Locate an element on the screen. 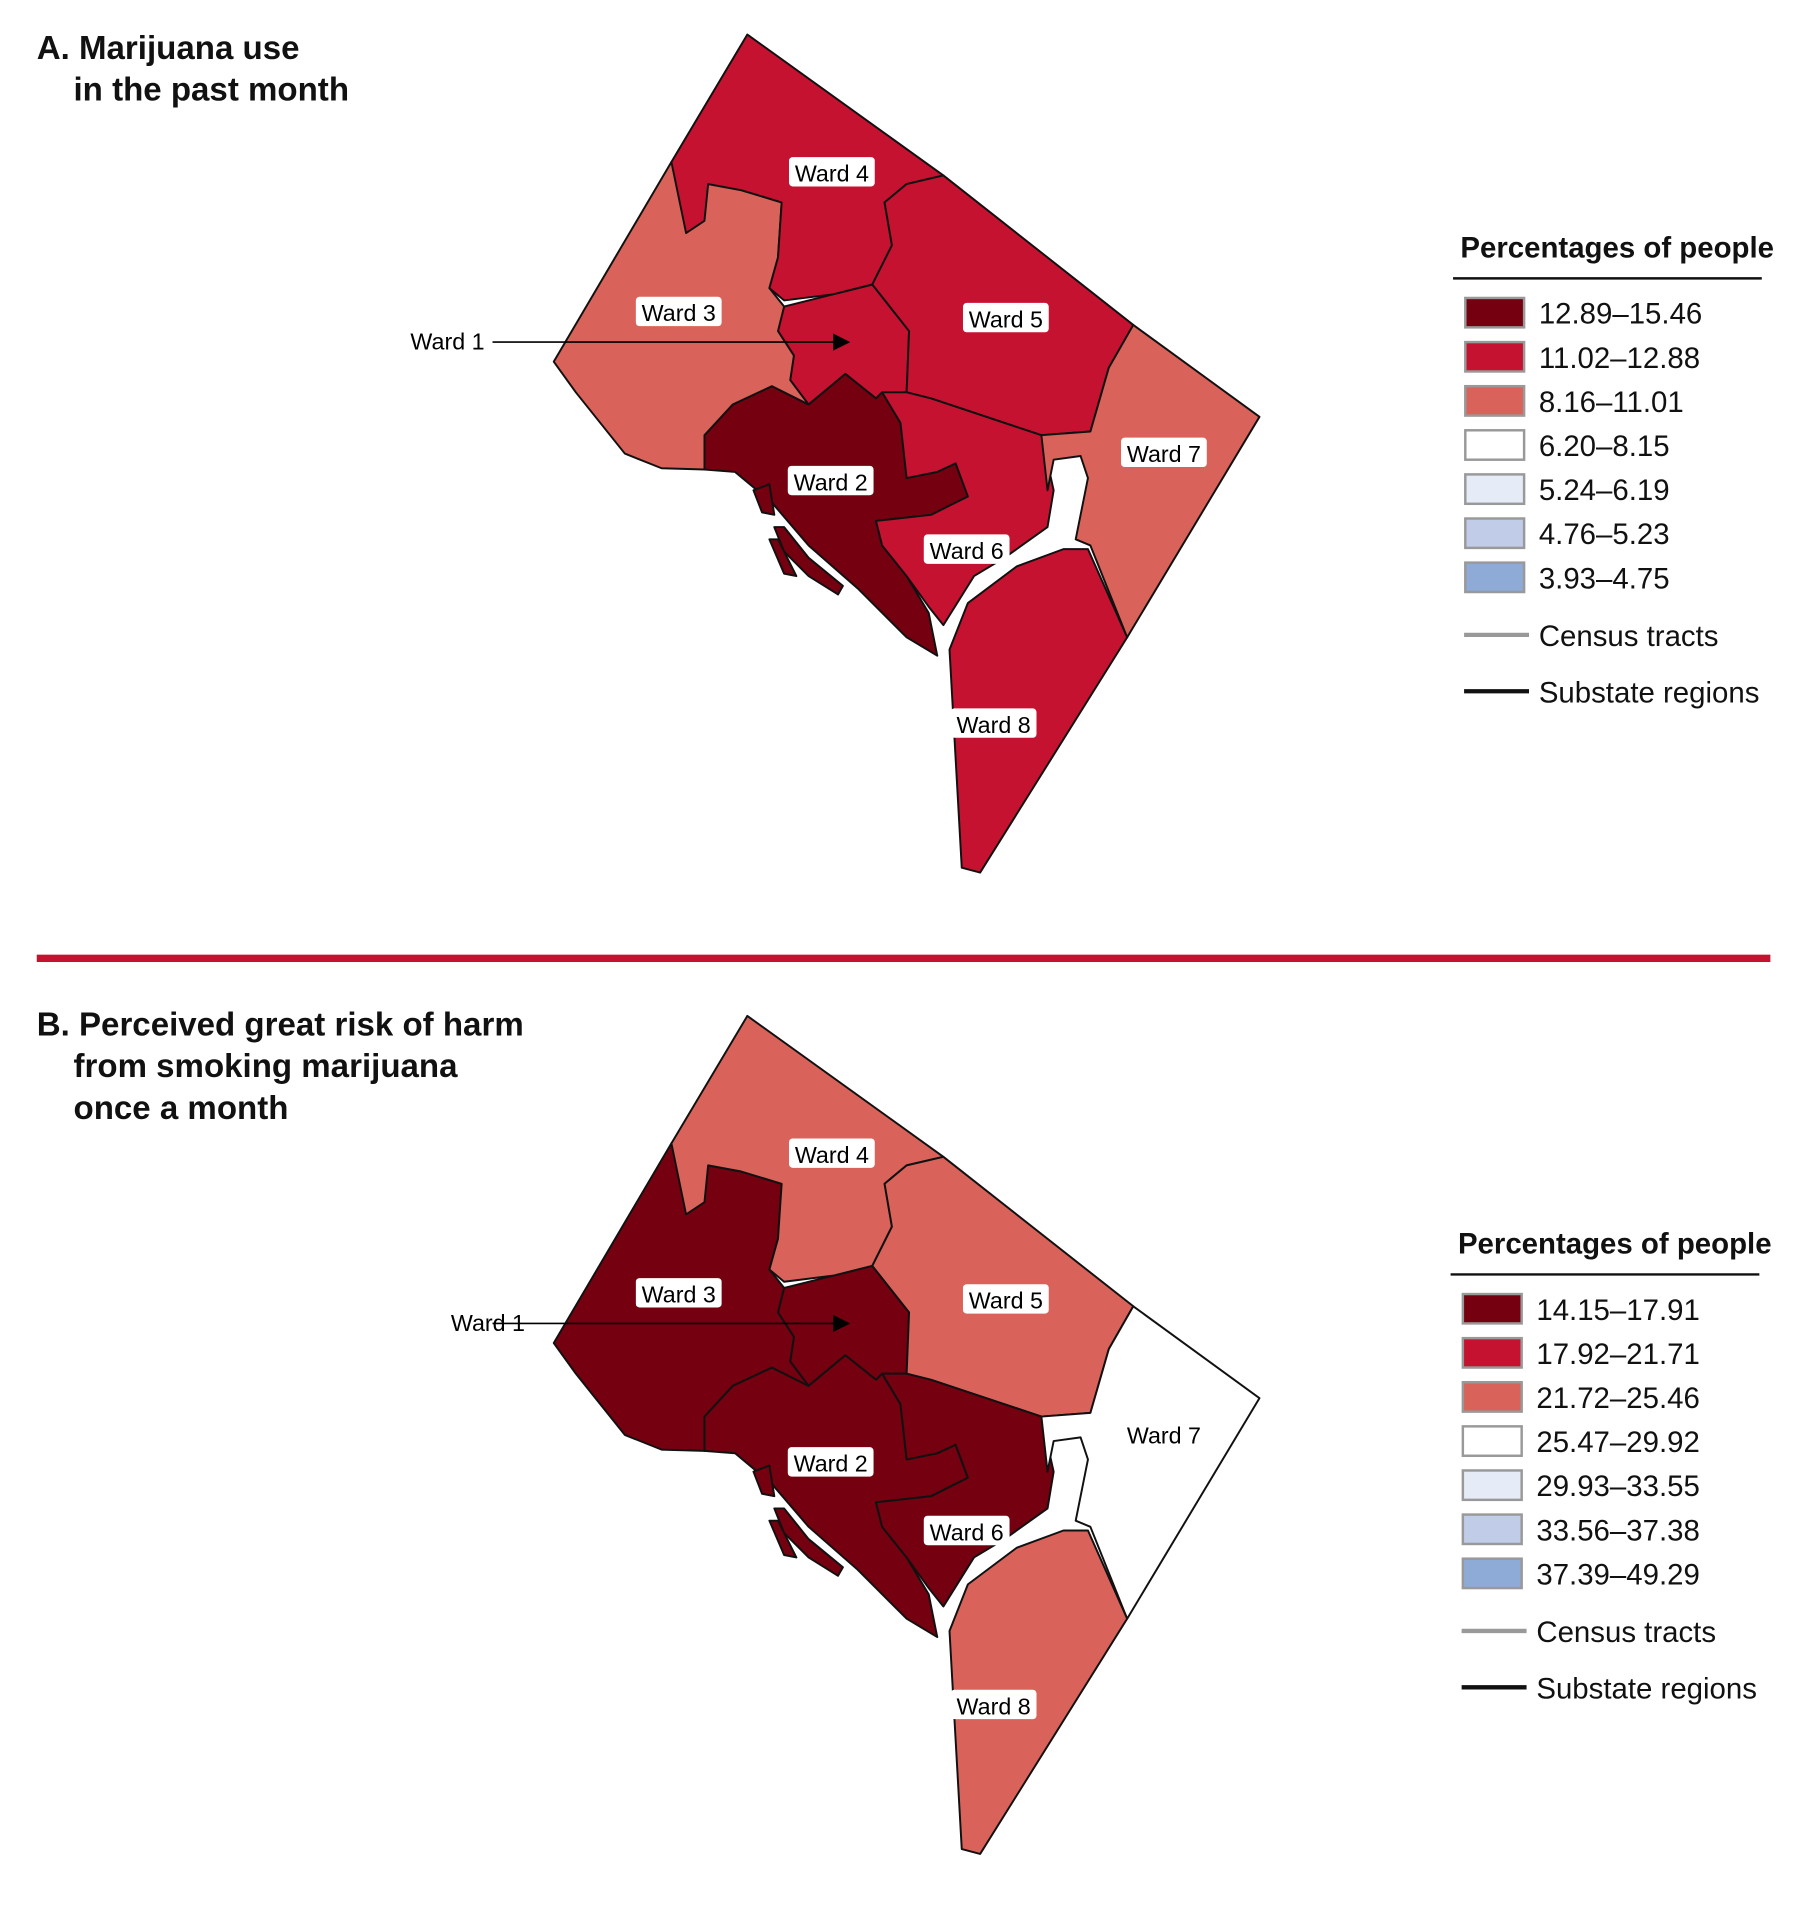  legend-bin-label: 25.47–29.92 is located at coordinates (1617, 1442).